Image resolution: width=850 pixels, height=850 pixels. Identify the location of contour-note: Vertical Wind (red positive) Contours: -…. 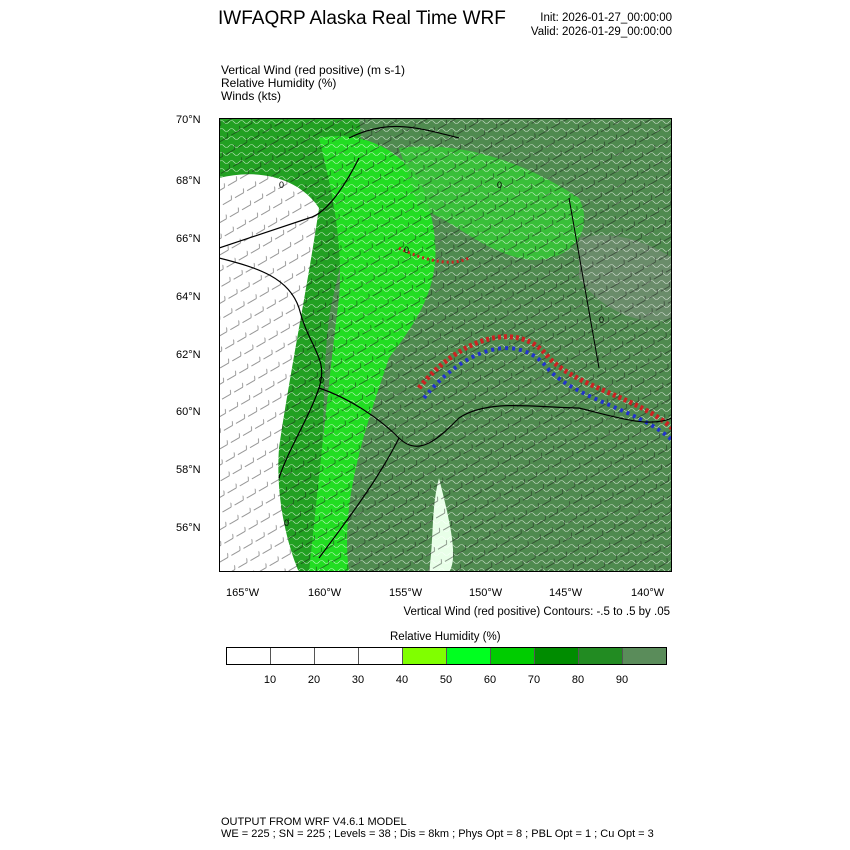
(536, 612).